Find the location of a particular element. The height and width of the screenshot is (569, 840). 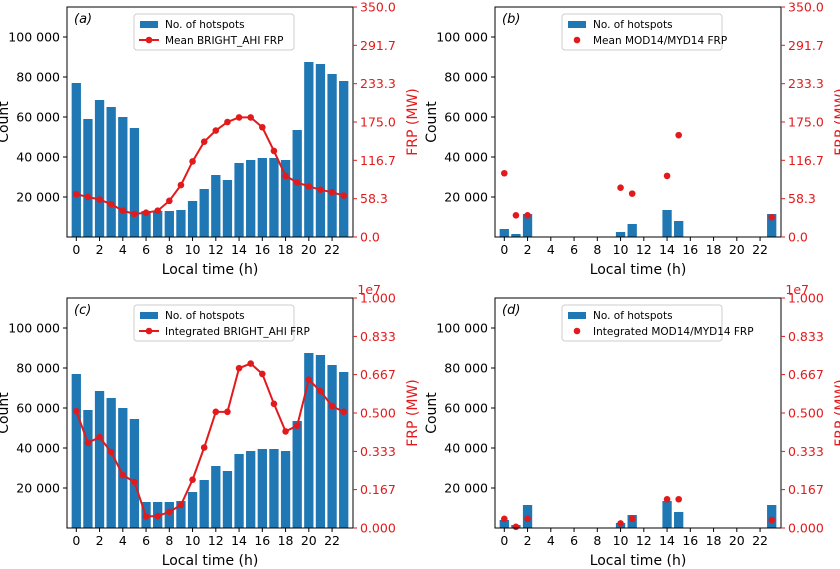

y2-tick-label: 58.3 is located at coordinates (374, 198).